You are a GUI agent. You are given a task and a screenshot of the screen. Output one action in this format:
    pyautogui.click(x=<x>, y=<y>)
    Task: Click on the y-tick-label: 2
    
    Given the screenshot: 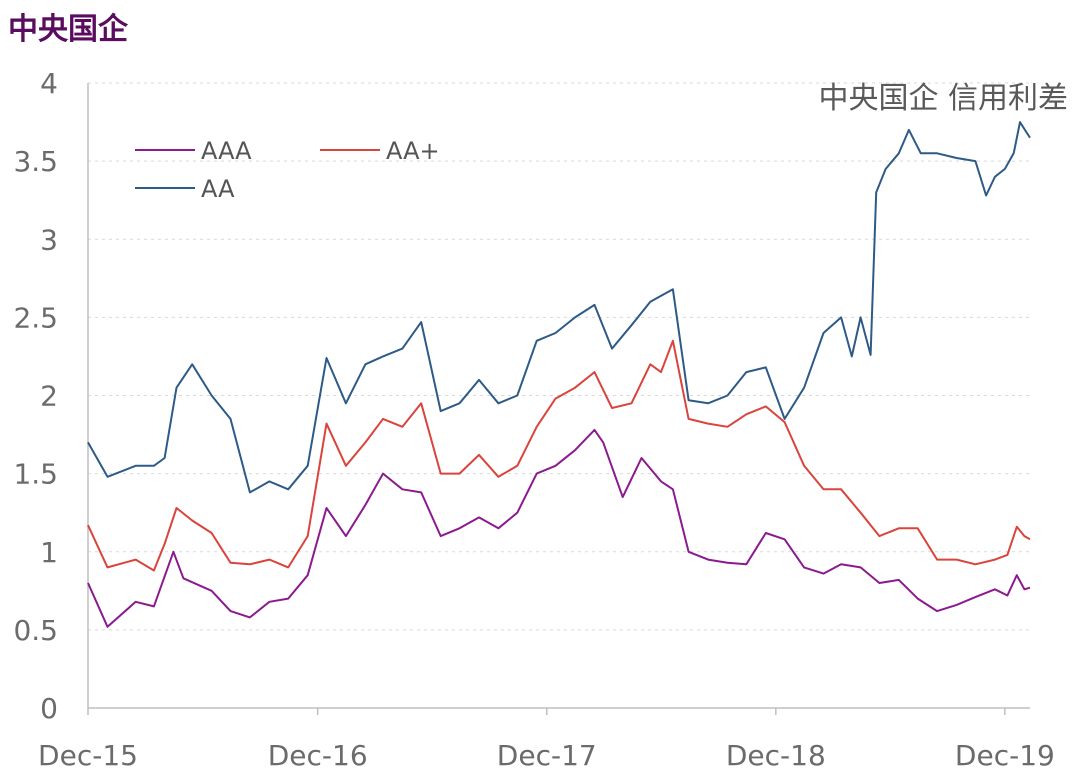 What is the action you would take?
    pyautogui.click(x=49, y=396)
    